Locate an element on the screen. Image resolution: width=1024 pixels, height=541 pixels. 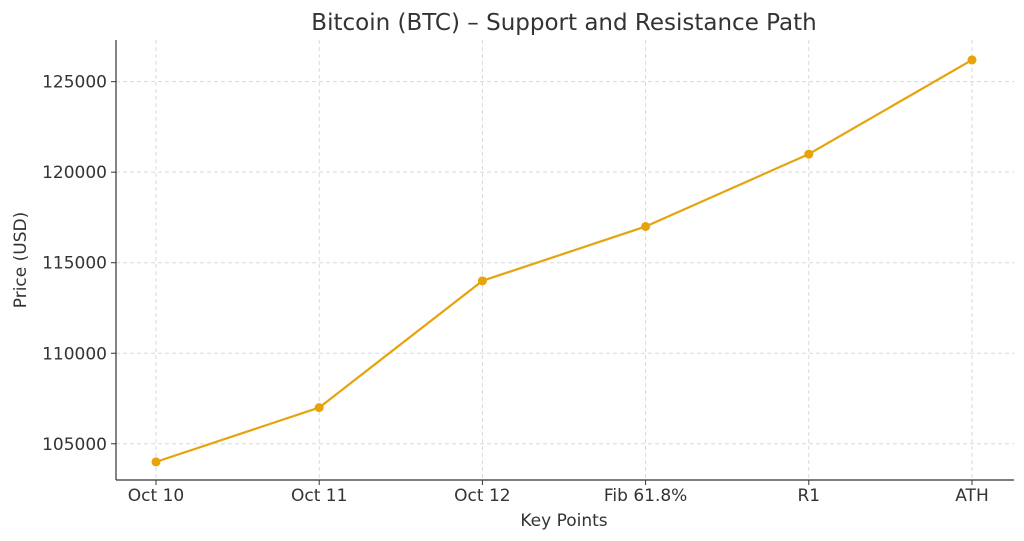
y-tick-label: 125000 is located at coordinates (74, 83).